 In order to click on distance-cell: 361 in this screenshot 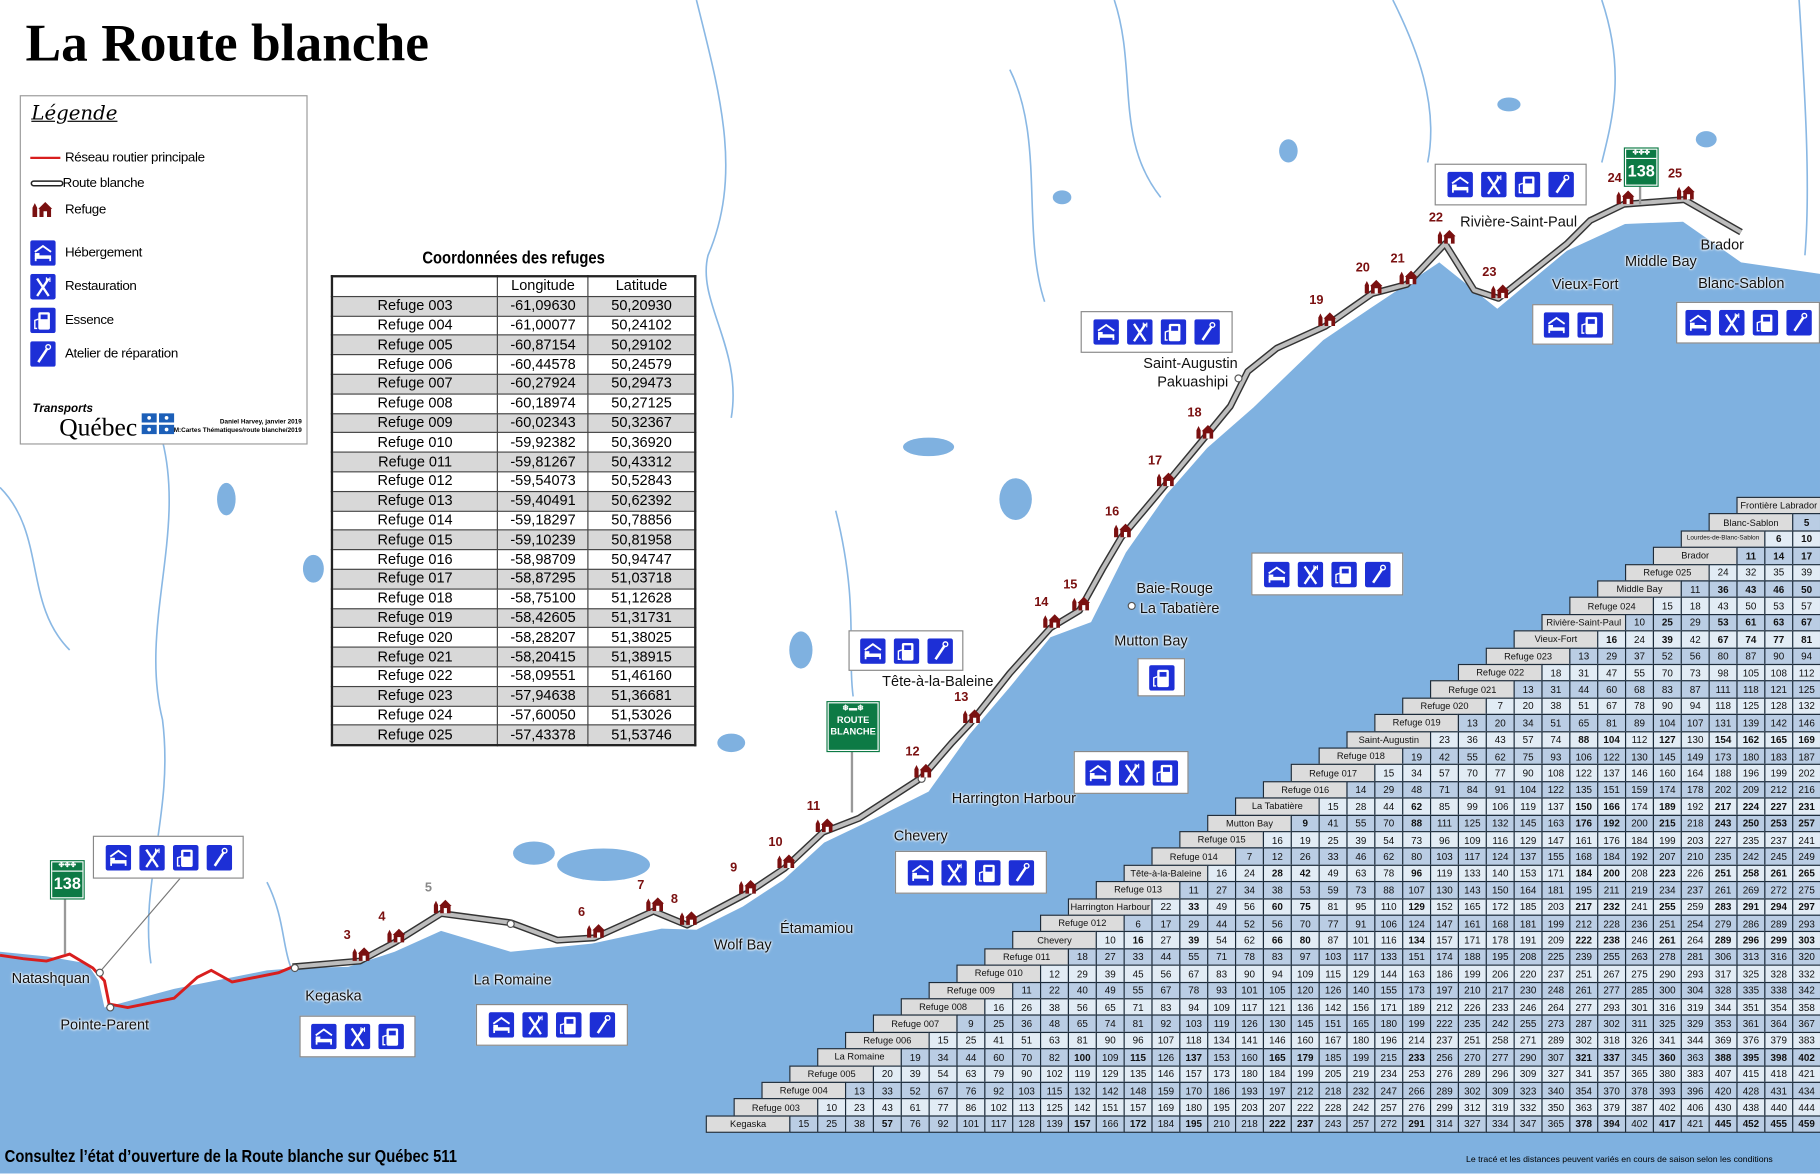, I will do `click(1751, 1023)`.